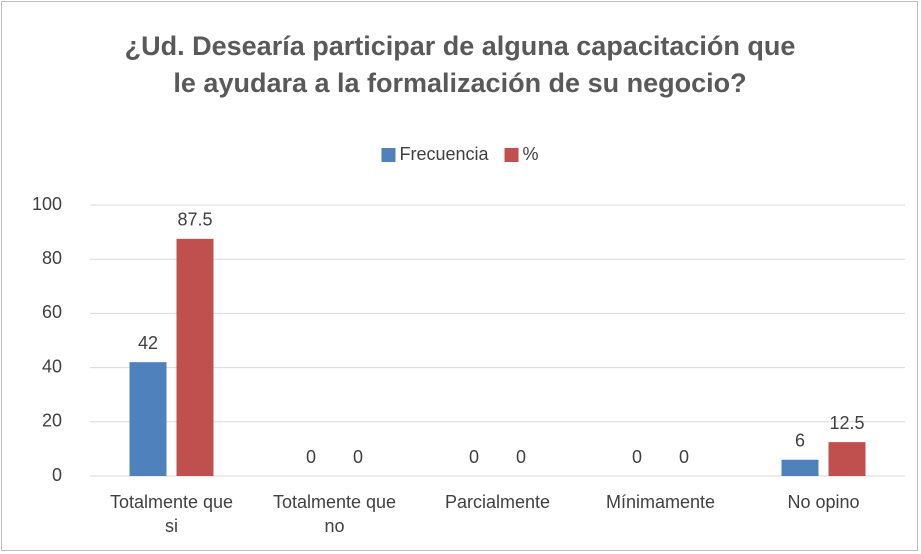 The width and height of the screenshot is (921, 554). What do you see at coordinates (660, 502) in the screenshot?
I see `x-tick-label: Mínimamente` at bounding box center [660, 502].